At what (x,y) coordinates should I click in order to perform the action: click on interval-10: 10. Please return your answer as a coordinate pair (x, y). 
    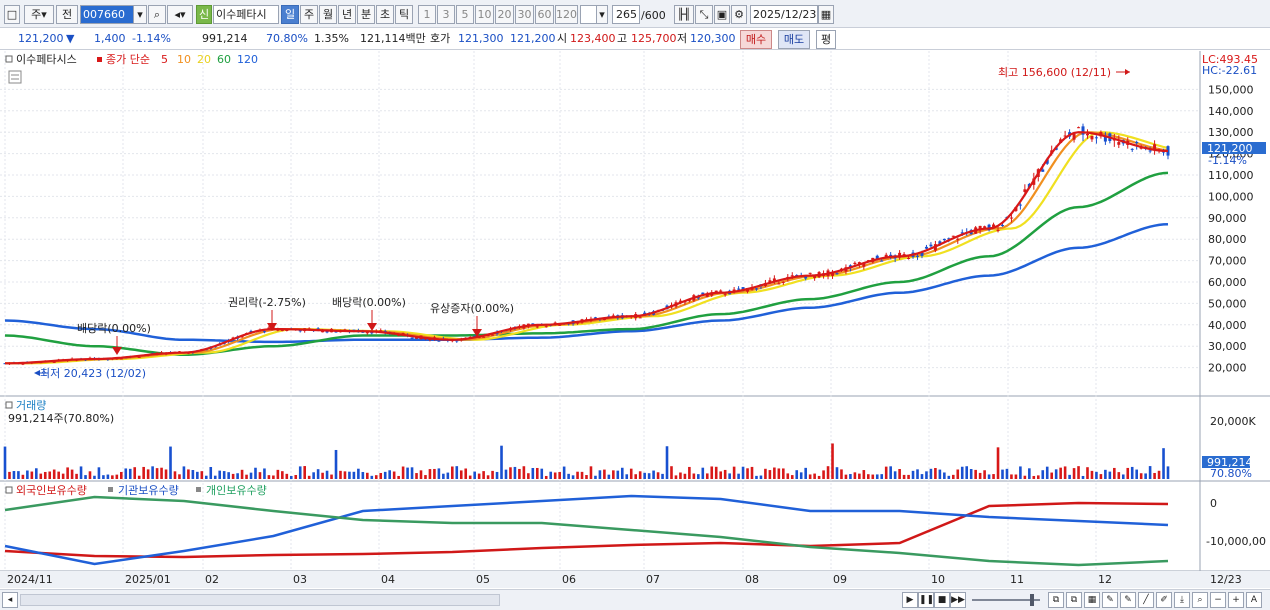
    Looking at the image, I should click on (484, 14).